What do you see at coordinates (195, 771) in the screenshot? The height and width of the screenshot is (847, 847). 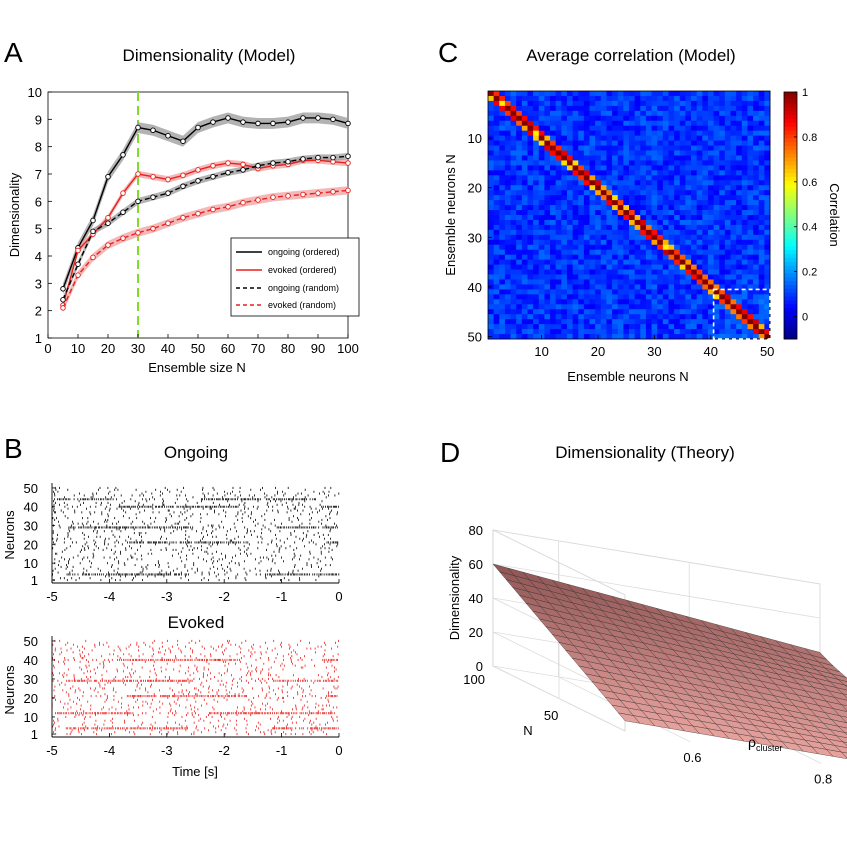 I see `chart-b2-xlabel: Time [s]` at bounding box center [195, 771].